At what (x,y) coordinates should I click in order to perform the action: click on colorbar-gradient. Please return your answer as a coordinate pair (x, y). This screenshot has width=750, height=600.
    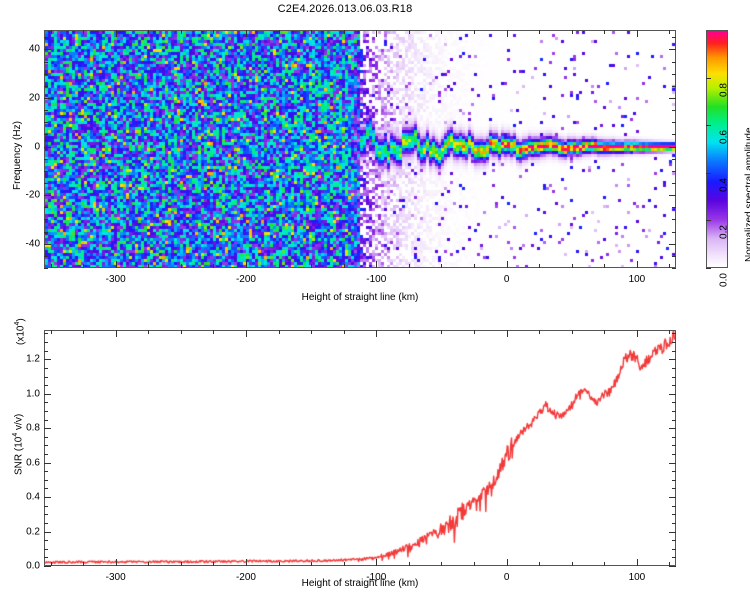
    Looking at the image, I should click on (717, 149).